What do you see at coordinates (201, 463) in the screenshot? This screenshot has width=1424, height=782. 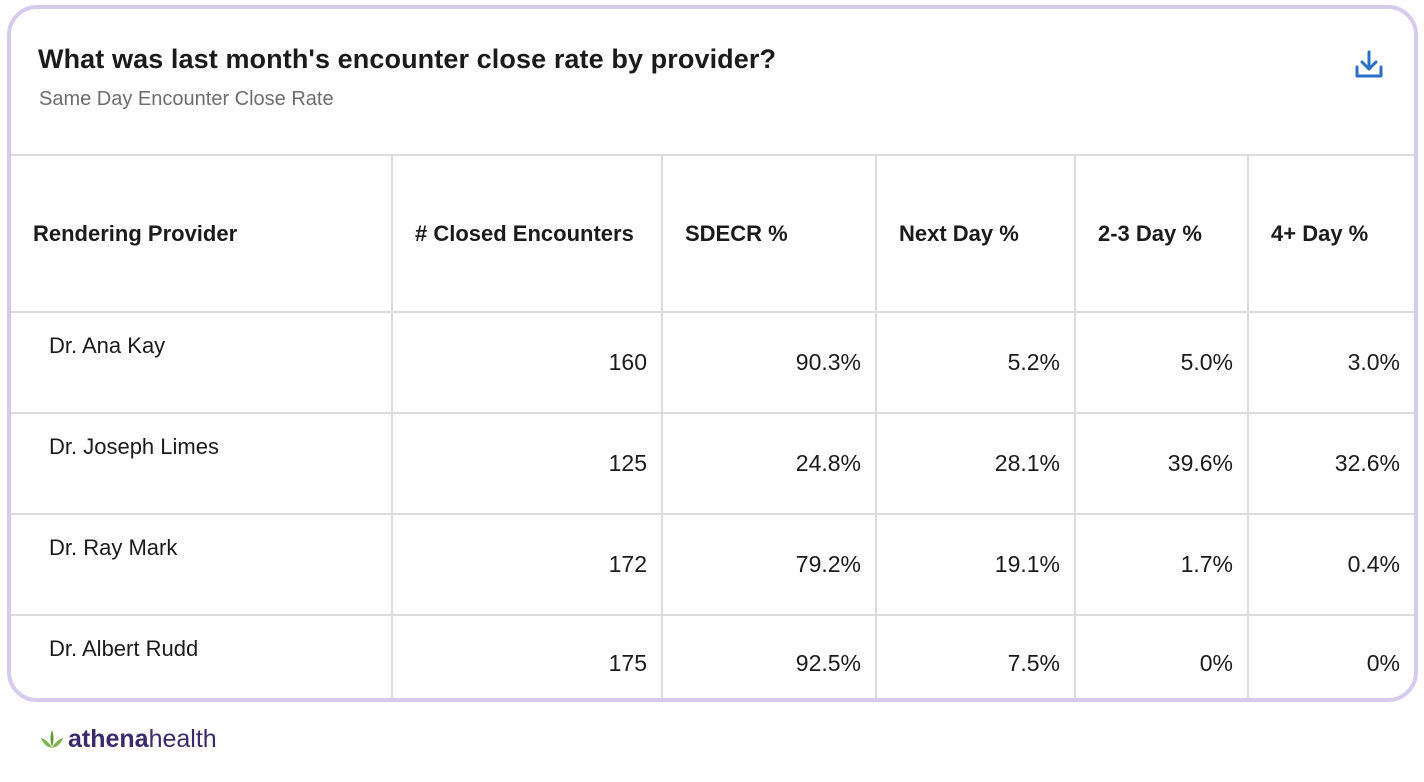 I see `provider-name: Dr. Joseph Limes` at bounding box center [201, 463].